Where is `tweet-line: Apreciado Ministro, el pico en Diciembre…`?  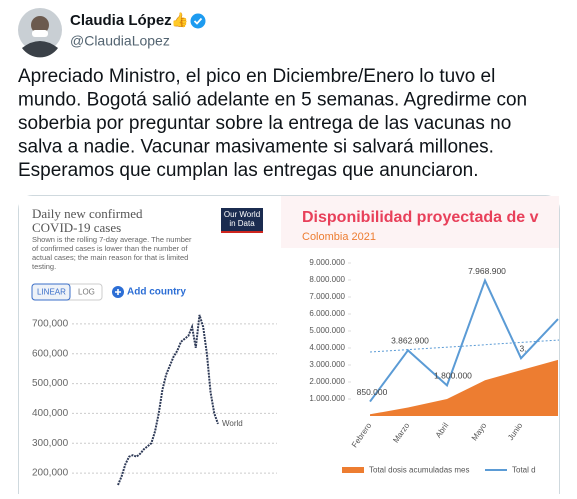
tweet-line: Apreciado Ministro, el pico en Diciembre… is located at coordinates (256, 76).